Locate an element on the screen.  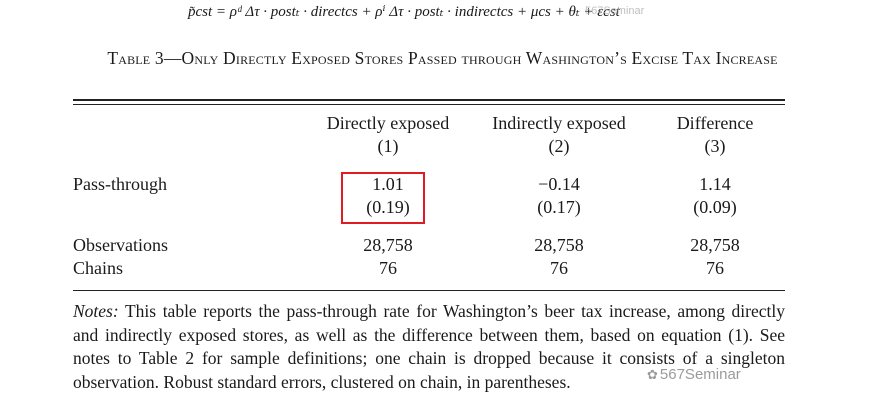
row-label: Pass-through is located at coordinates (120, 184).